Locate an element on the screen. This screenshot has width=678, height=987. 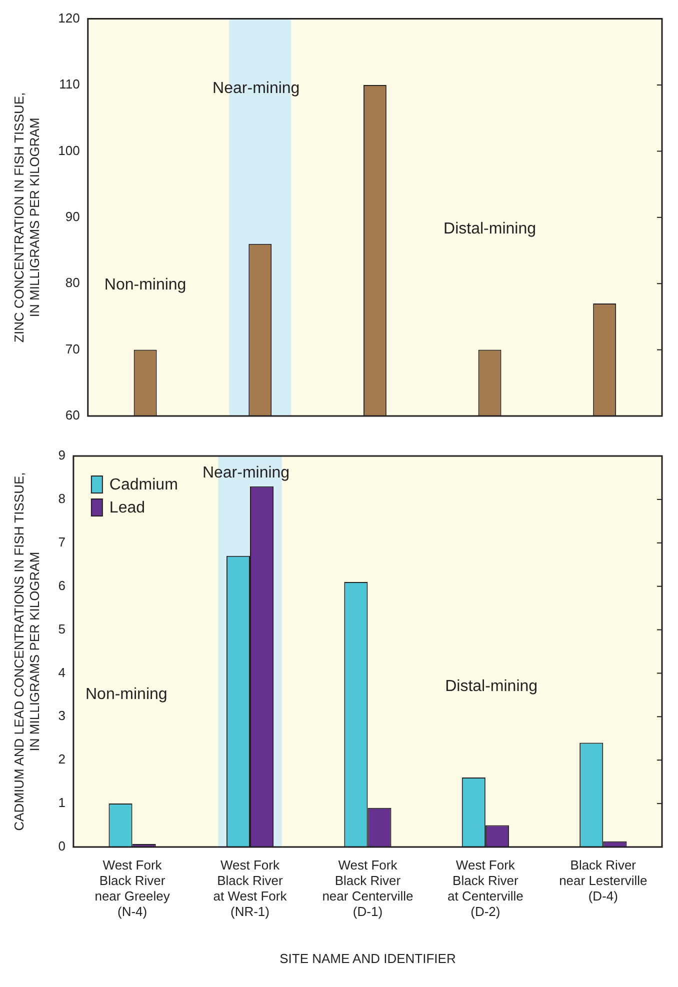
y-tick-label: 120 is located at coordinates (69, 18).